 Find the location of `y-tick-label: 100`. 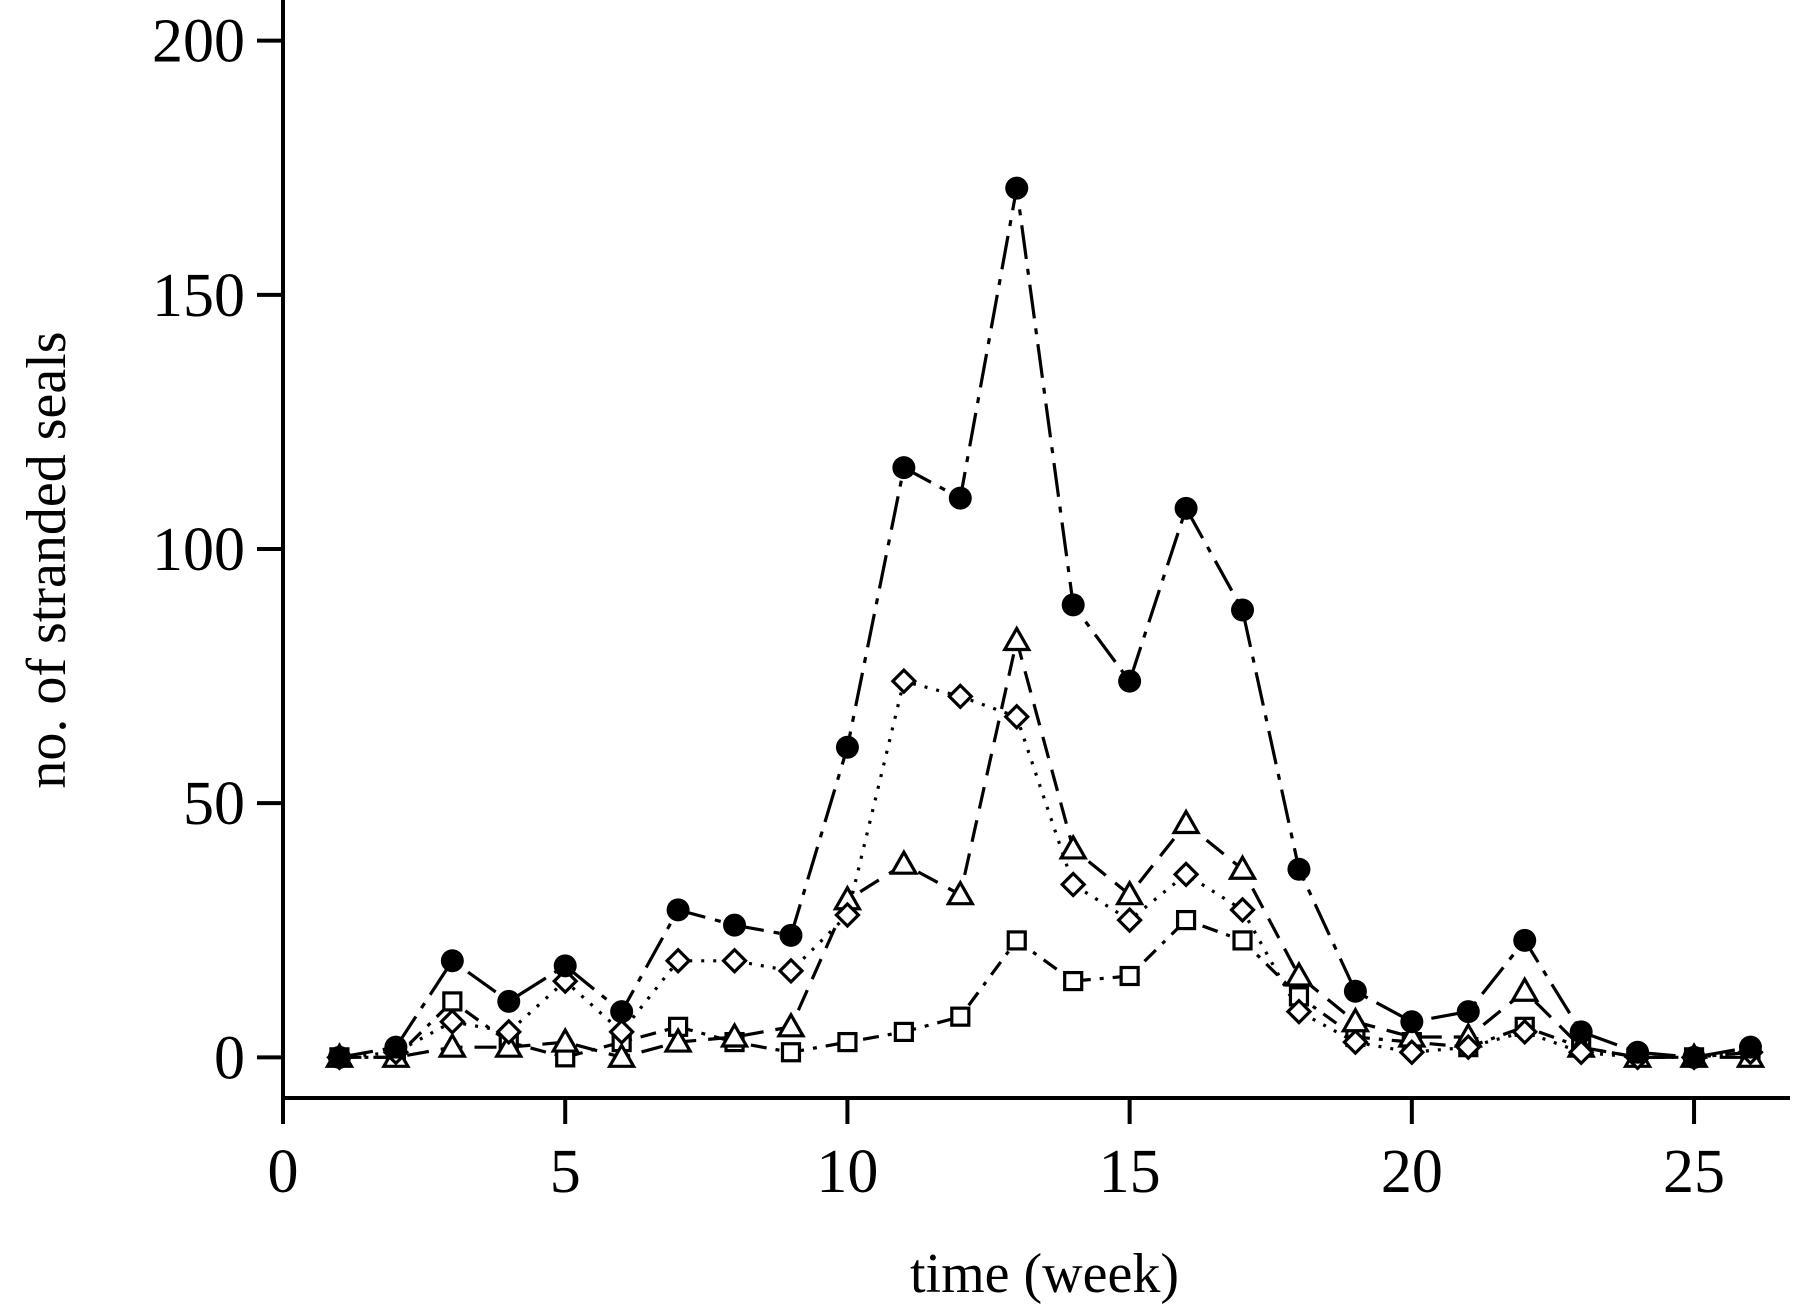

y-tick-label: 100 is located at coordinates (198, 550).